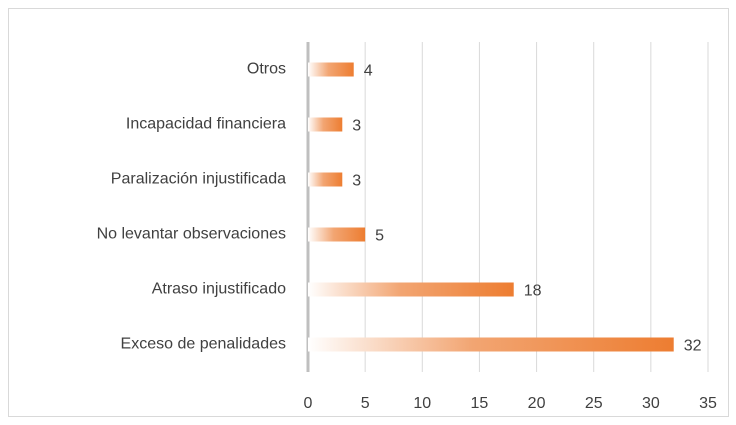 This screenshot has width=736, height=425. Describe the element at coordinates (533, 291) in the screenshot. I see `data-label: 18` at that location.